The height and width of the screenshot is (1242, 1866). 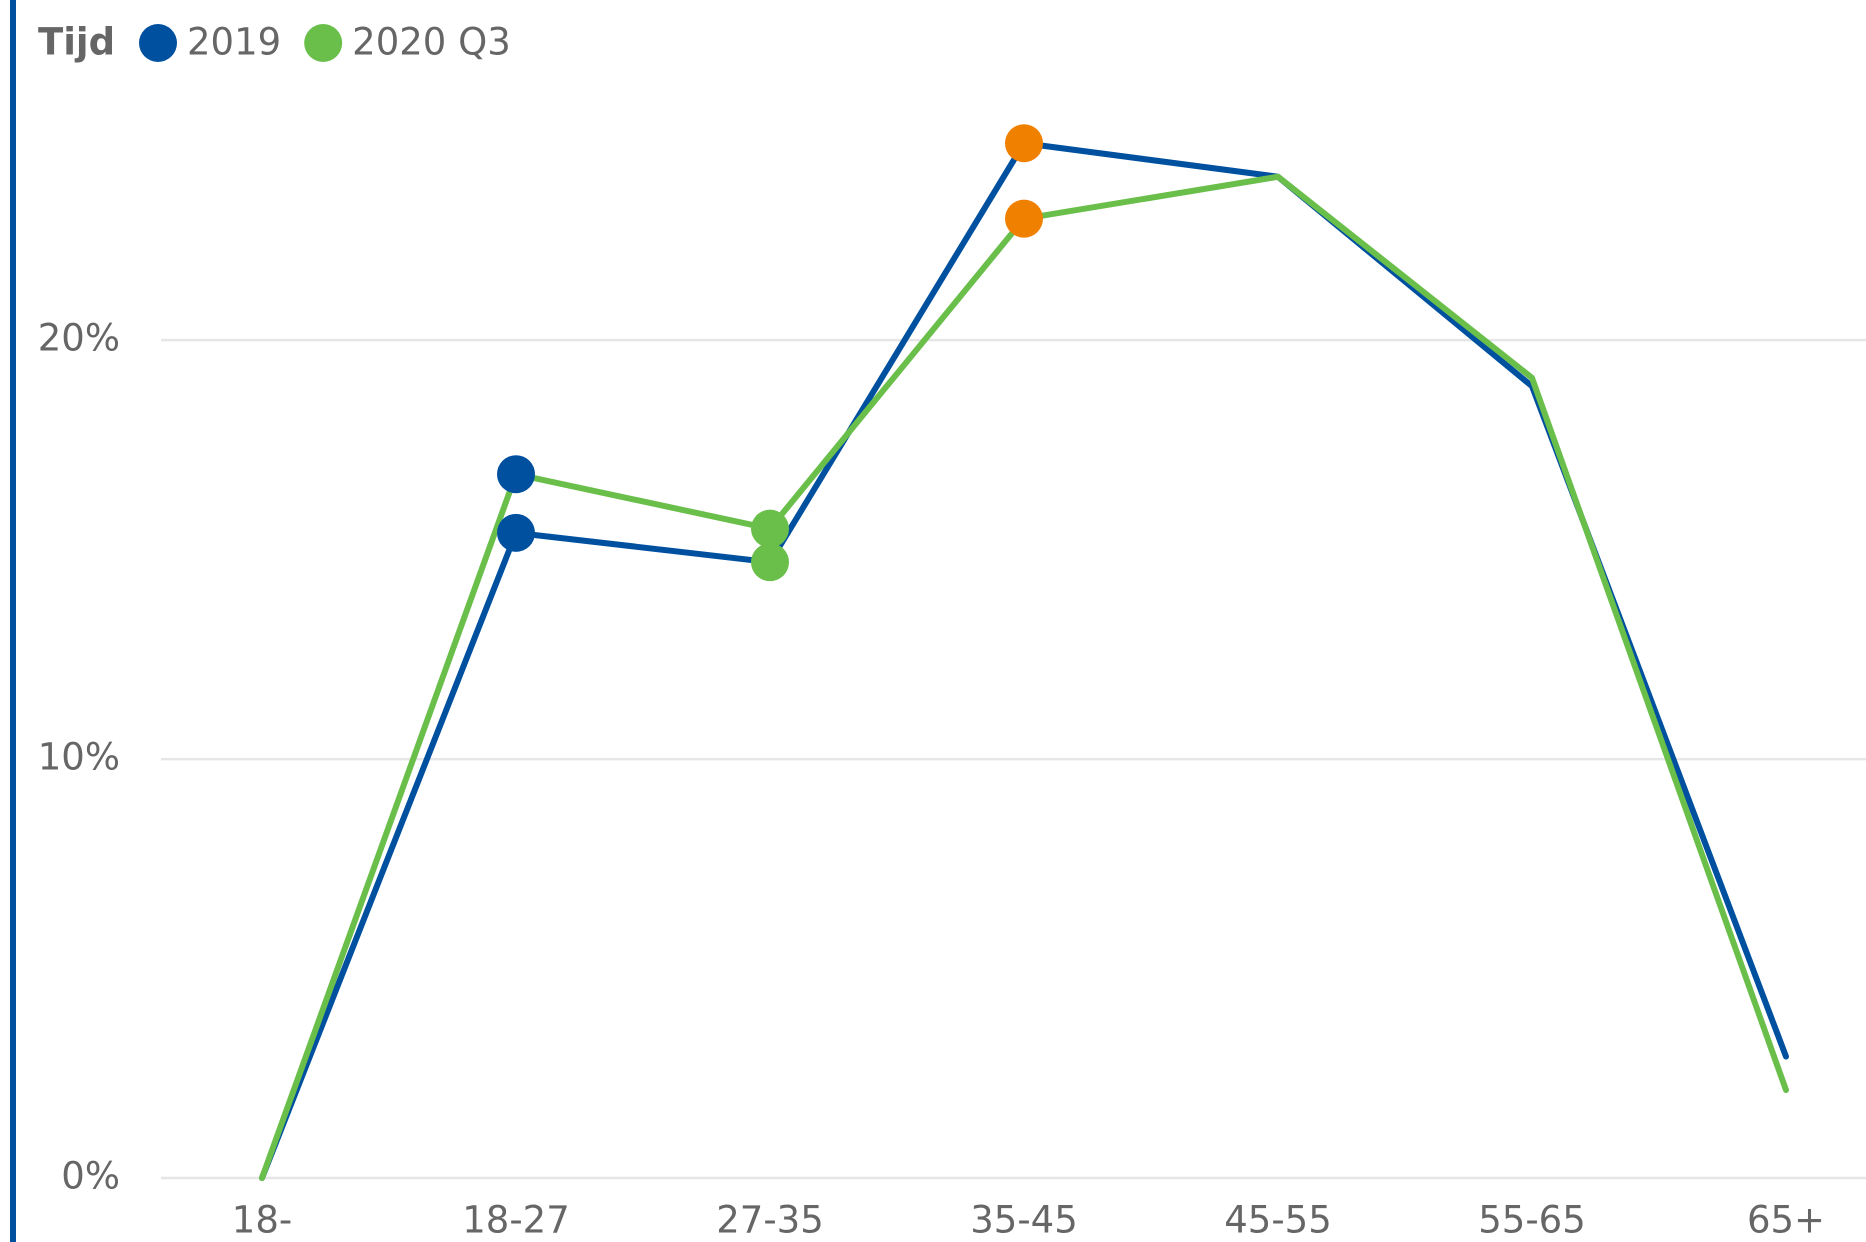 What do you see at coordinates (90, 1176) in the screenshot?
I see `y-tick-label: 0%` at bounding box center [90, 1176].